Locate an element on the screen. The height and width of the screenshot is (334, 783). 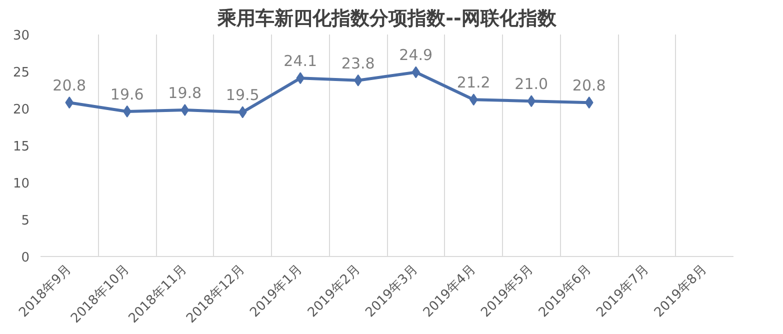
y-tick-label: 20 is located at coordinates (21, 110).